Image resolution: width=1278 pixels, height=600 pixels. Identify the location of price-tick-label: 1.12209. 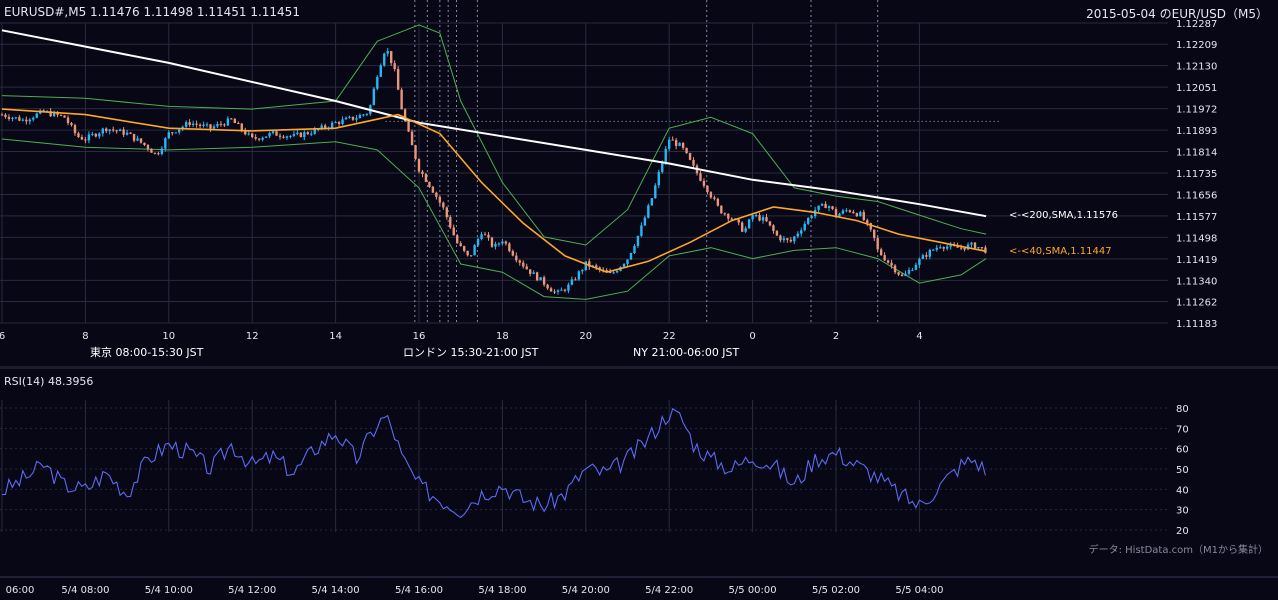
(1196, 45).